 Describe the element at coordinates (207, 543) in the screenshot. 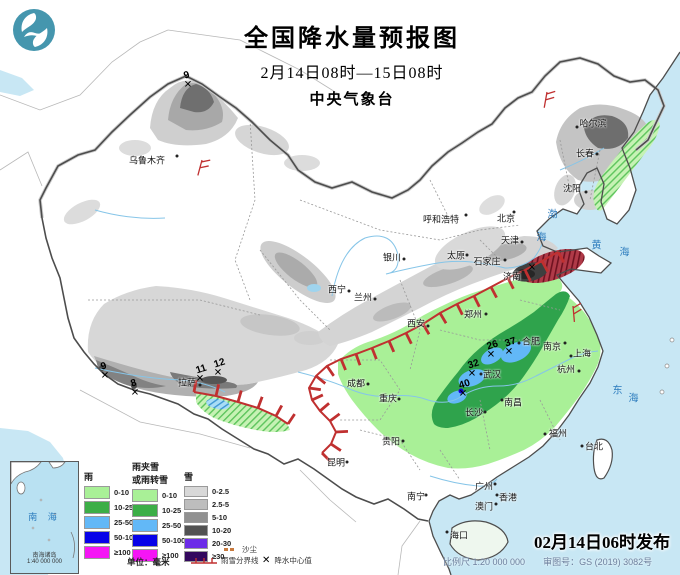

I see `legend-row: 20-30` at that location.